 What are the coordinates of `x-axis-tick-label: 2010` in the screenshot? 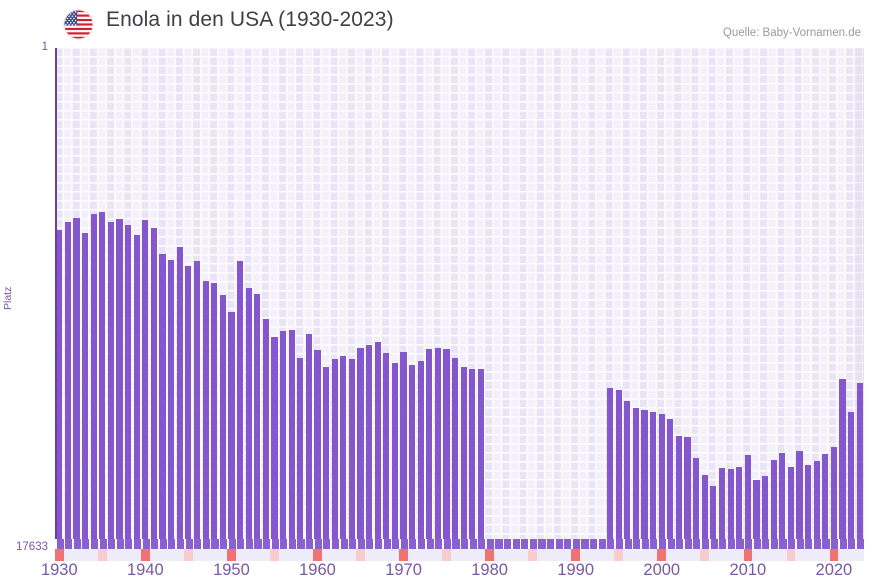 It's located at (748, 570).